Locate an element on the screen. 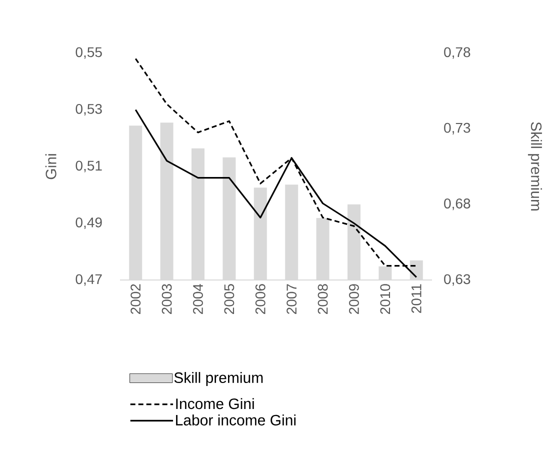 The image size is (549, 463). legend-label: Skill premium is located at coordinates (218, 379).